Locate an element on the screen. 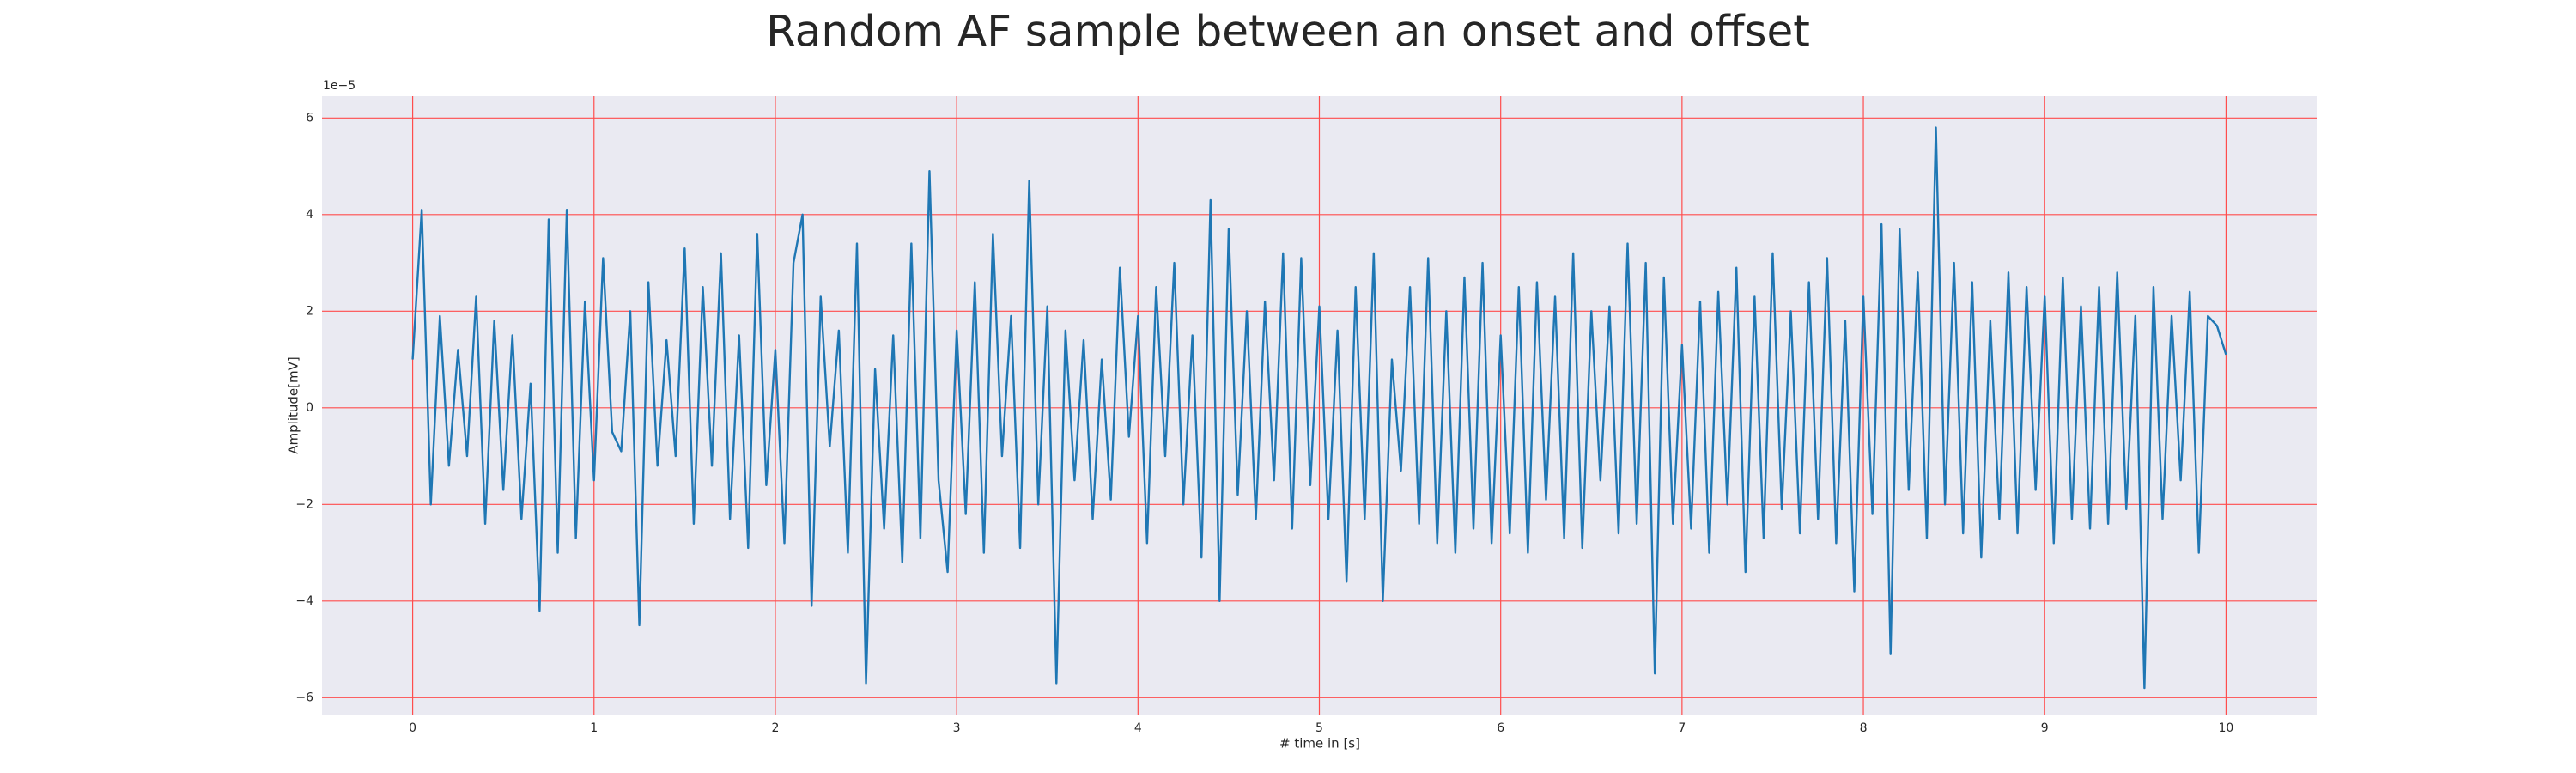 The width and height of the screenshot is (2576, 773). x-axis-label: # time in [s] is located at coordinates (1319, 744).